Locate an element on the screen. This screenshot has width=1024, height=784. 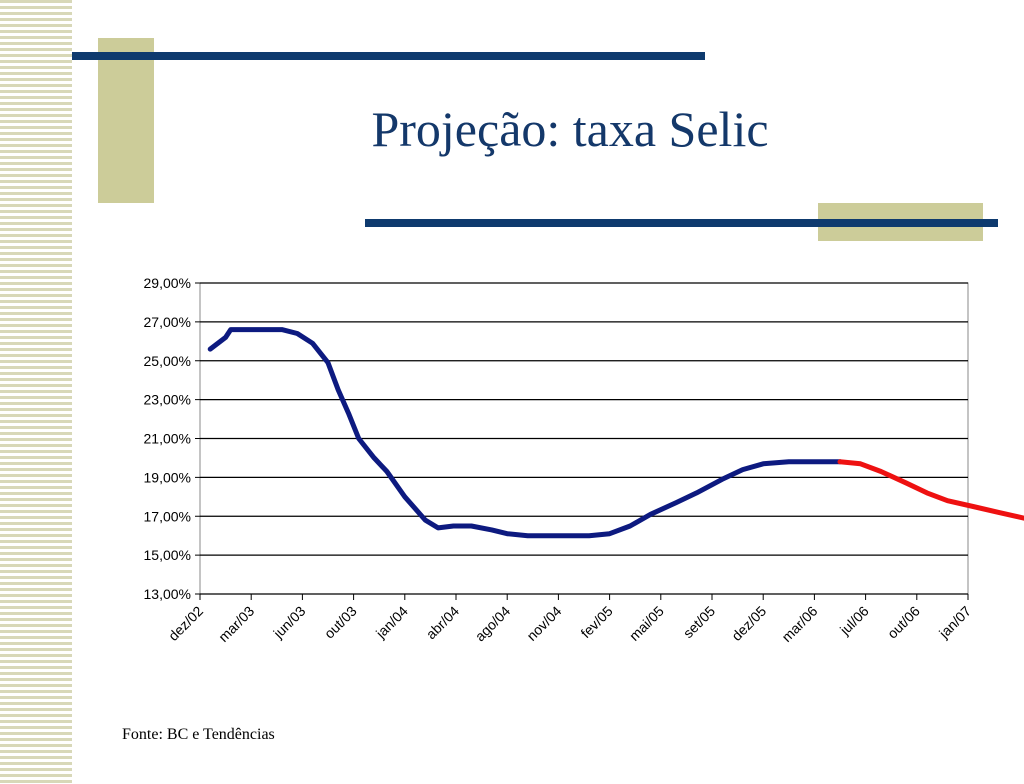
x-tick-label: out/03 is located at coordinates (340, 622).